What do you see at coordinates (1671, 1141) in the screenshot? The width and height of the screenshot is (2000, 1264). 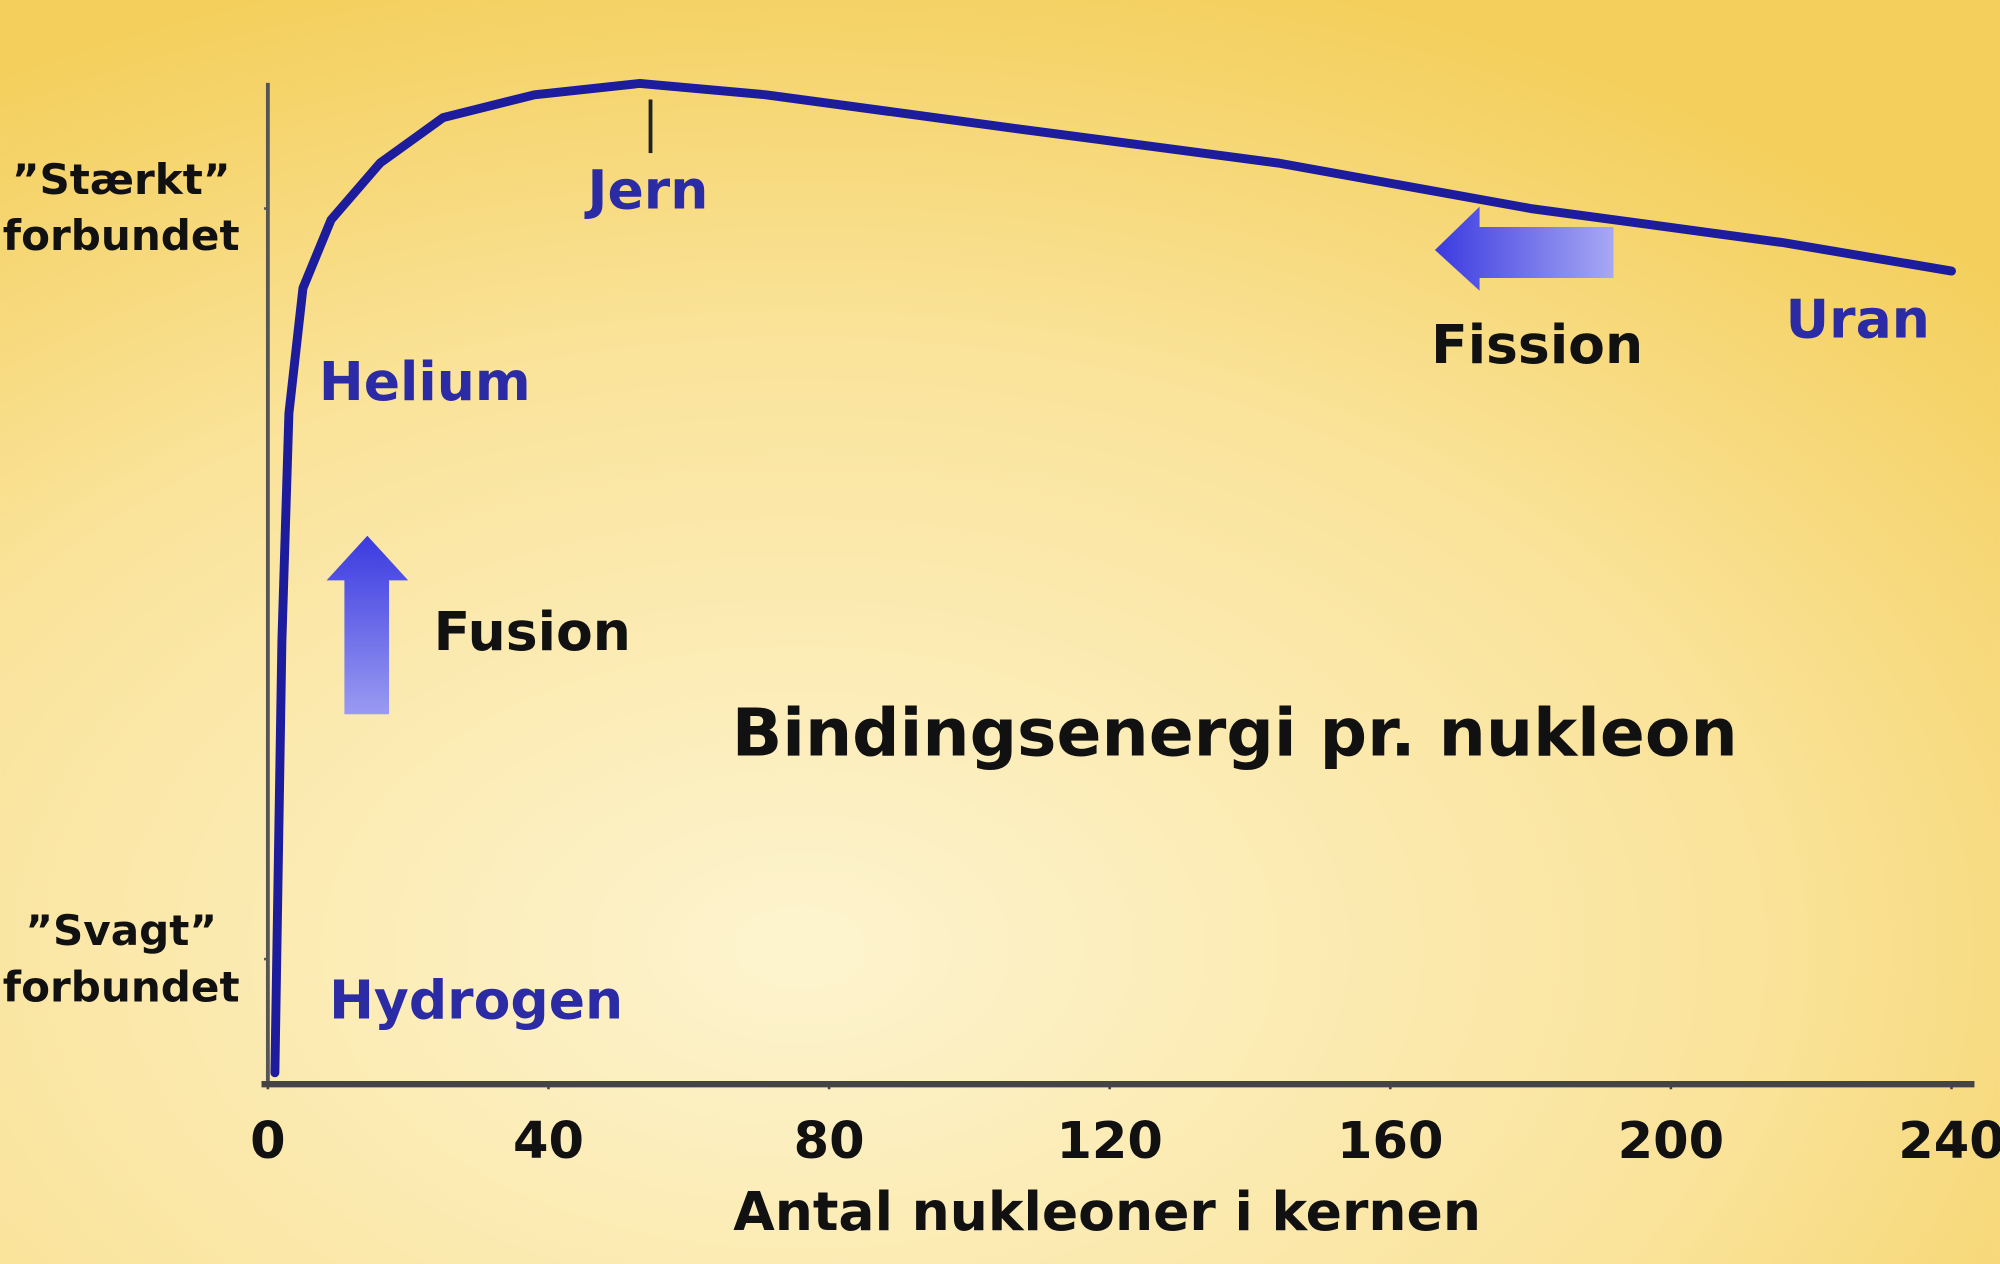 I see `x-tick-label: 200` at bounding box center [1671, 1141].